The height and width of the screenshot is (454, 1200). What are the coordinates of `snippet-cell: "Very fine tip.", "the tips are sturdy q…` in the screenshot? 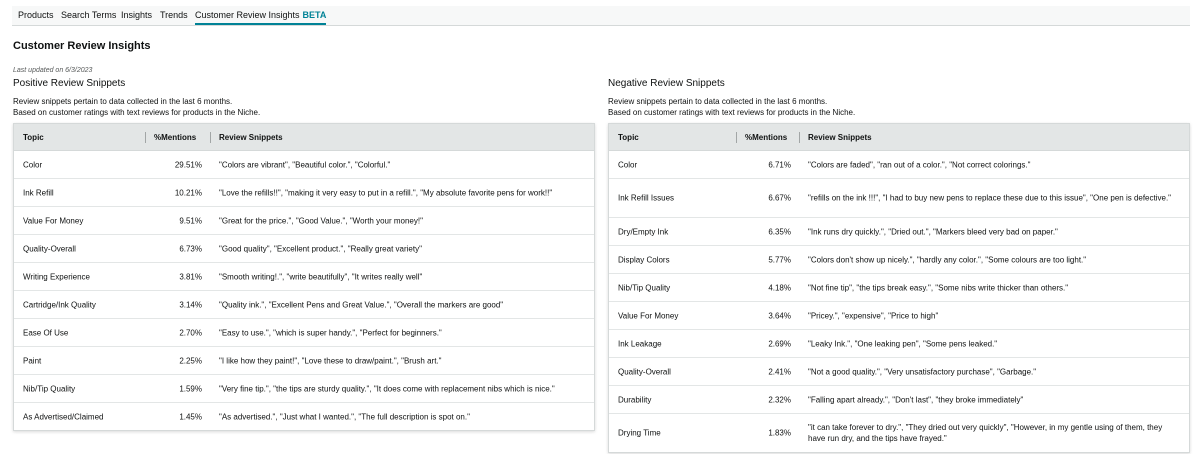 It's located at (387, 388).